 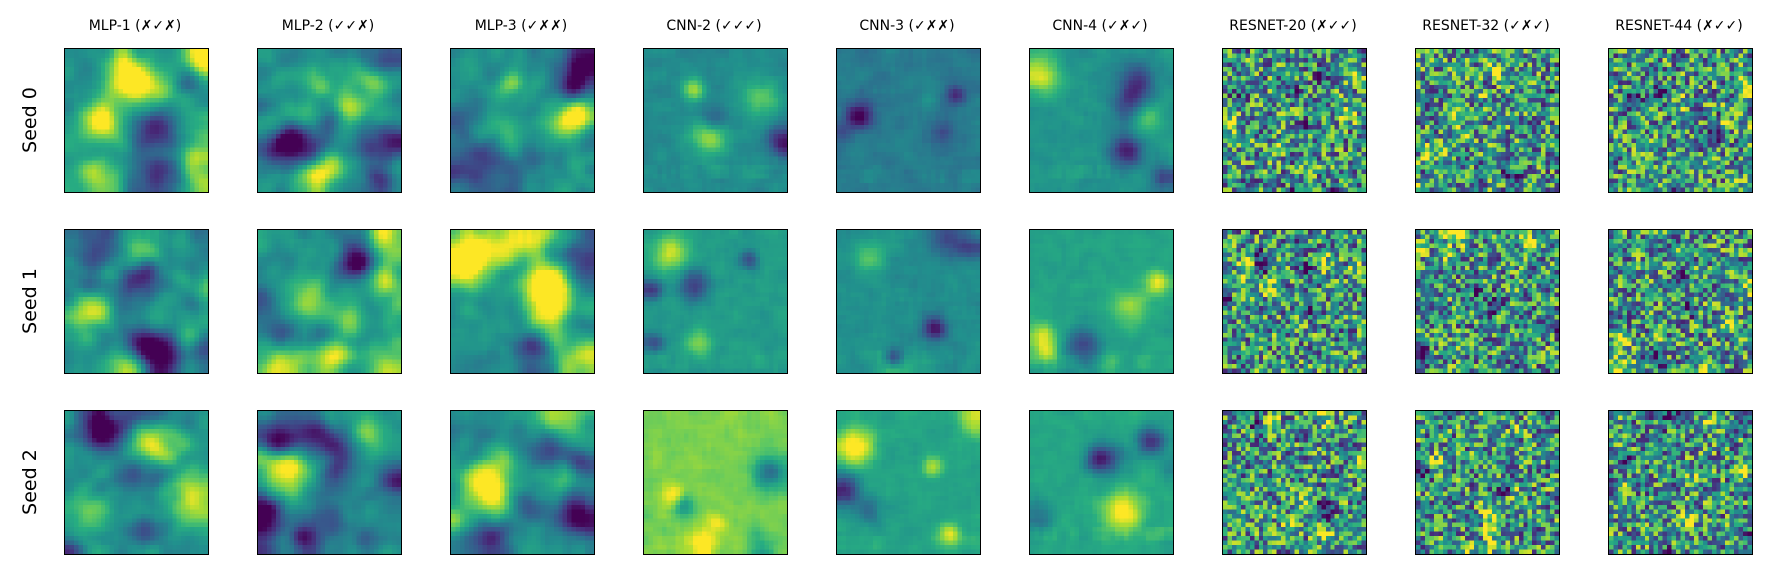 I want to click on column-title-resnet32: RESNET-32 (✓✗✓), so click(x=1486, y=26).